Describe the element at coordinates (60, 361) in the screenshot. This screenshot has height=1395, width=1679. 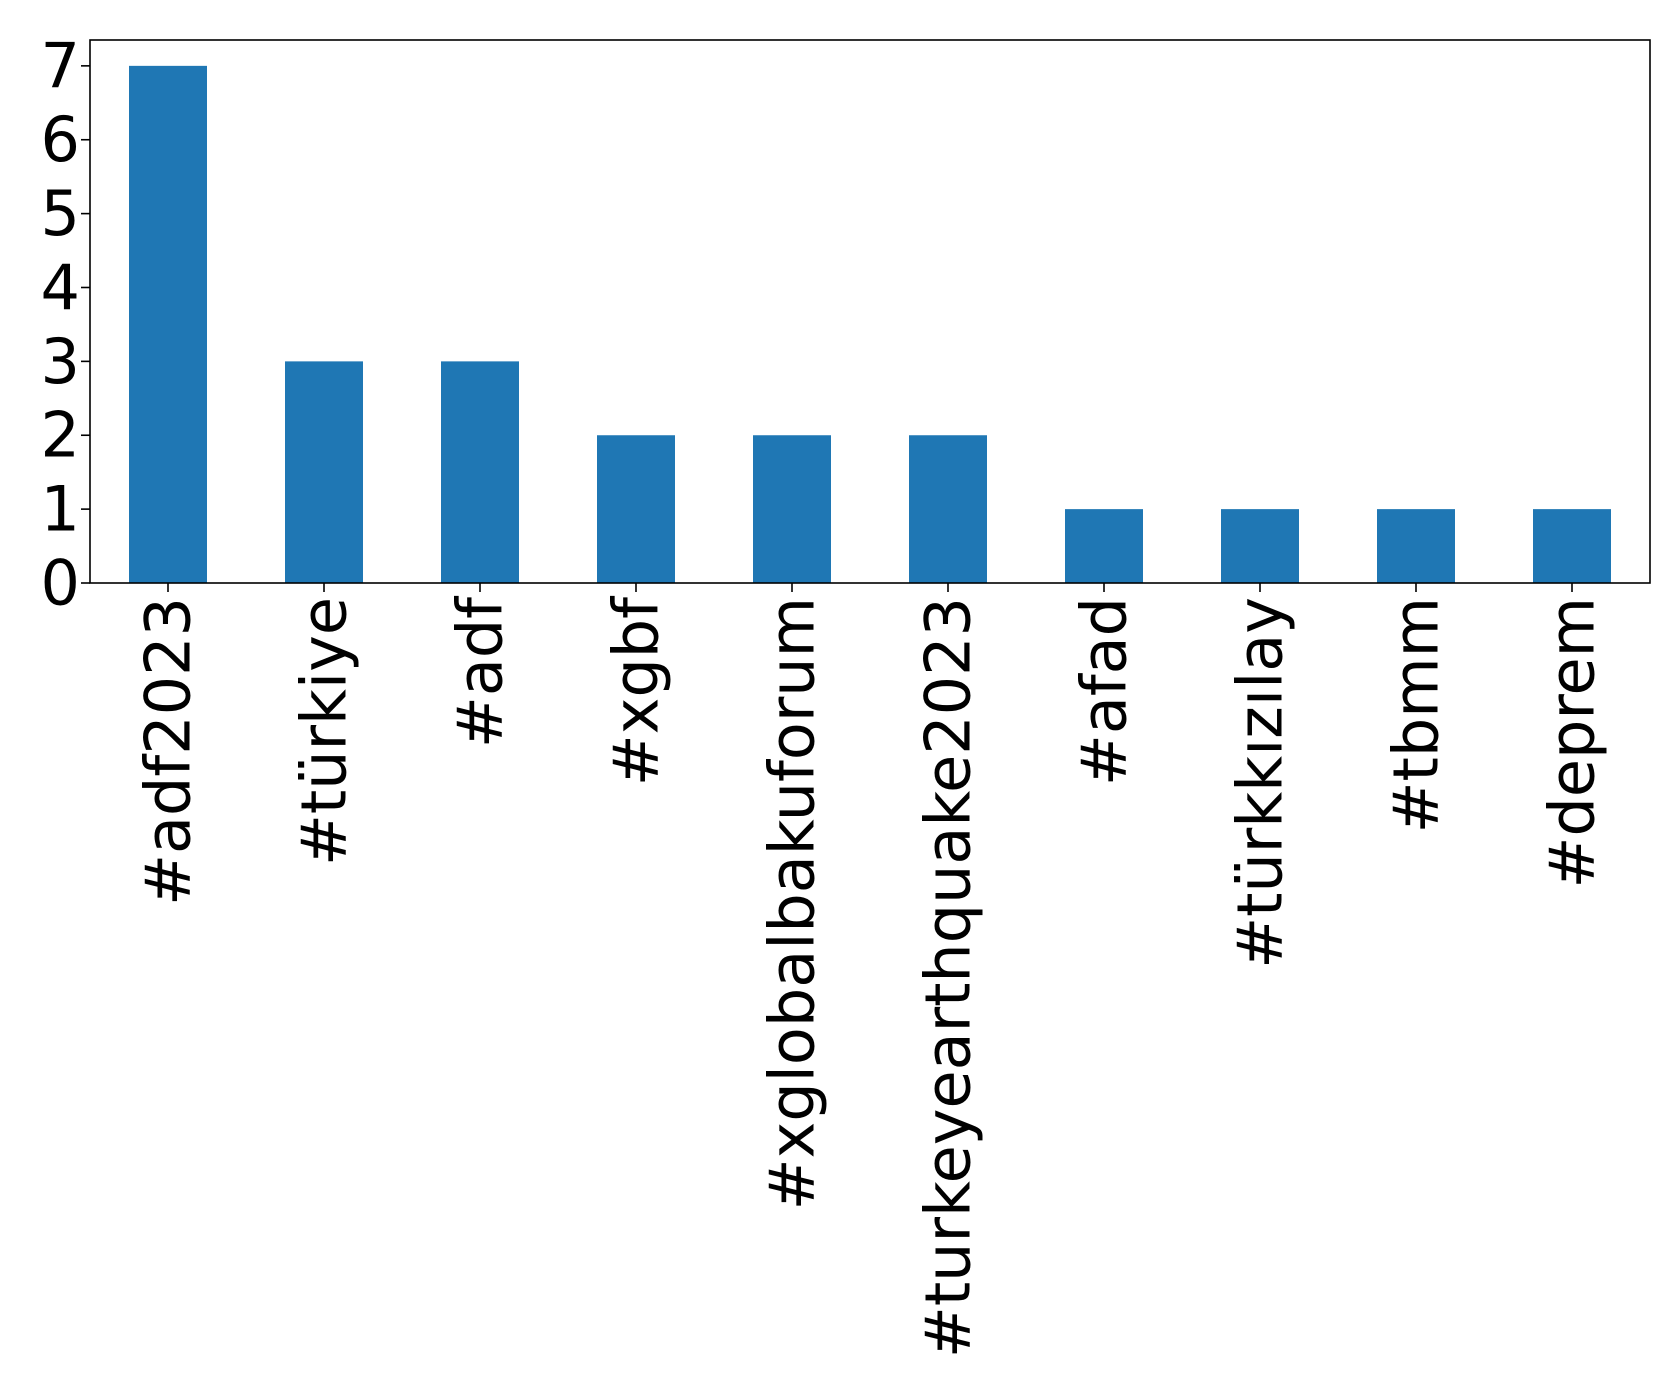
I see `y-tick-label-3: 3` at that location.